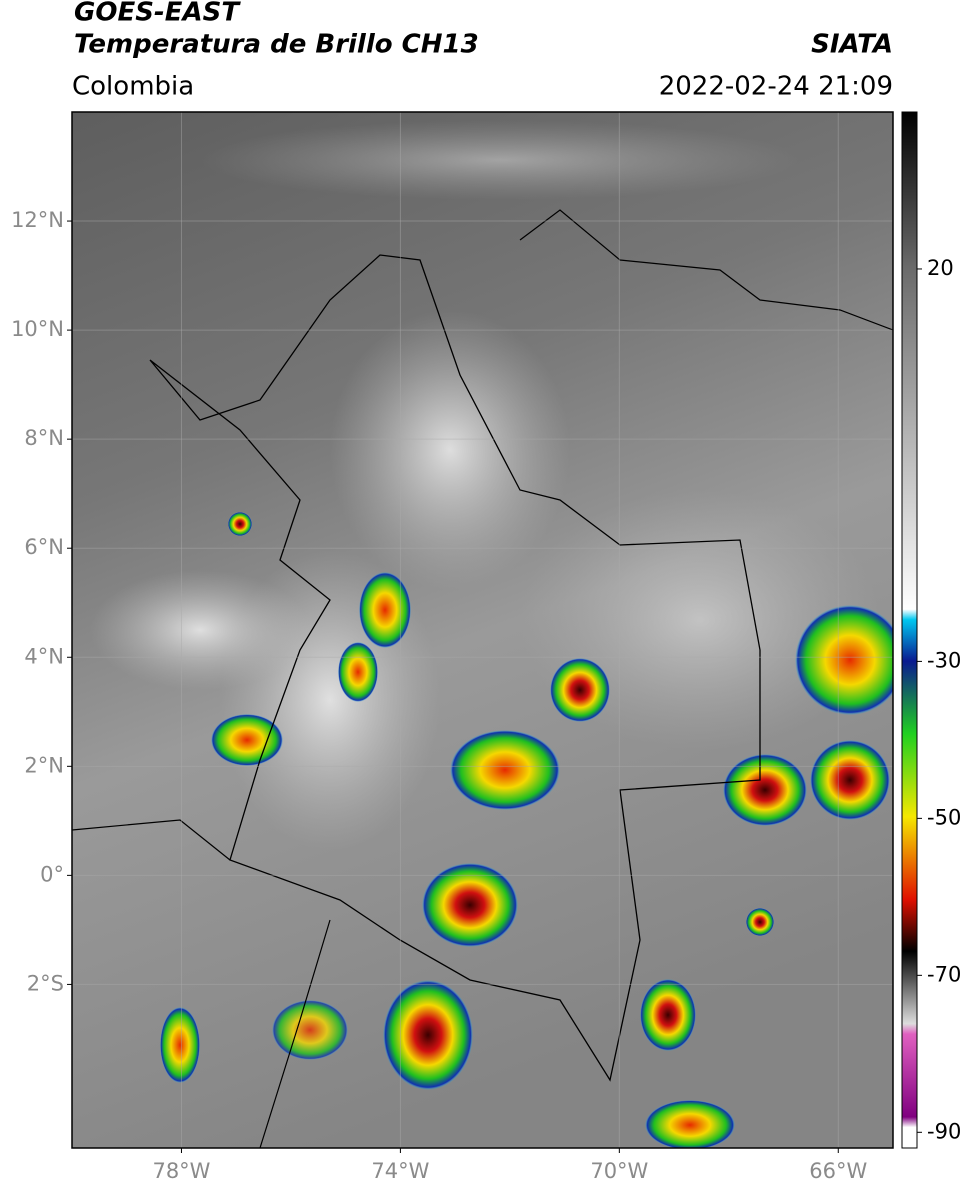 This screenshot has width=966, height=1190. I want to click on colorbar-tick-label: -50, so click(944, 817).